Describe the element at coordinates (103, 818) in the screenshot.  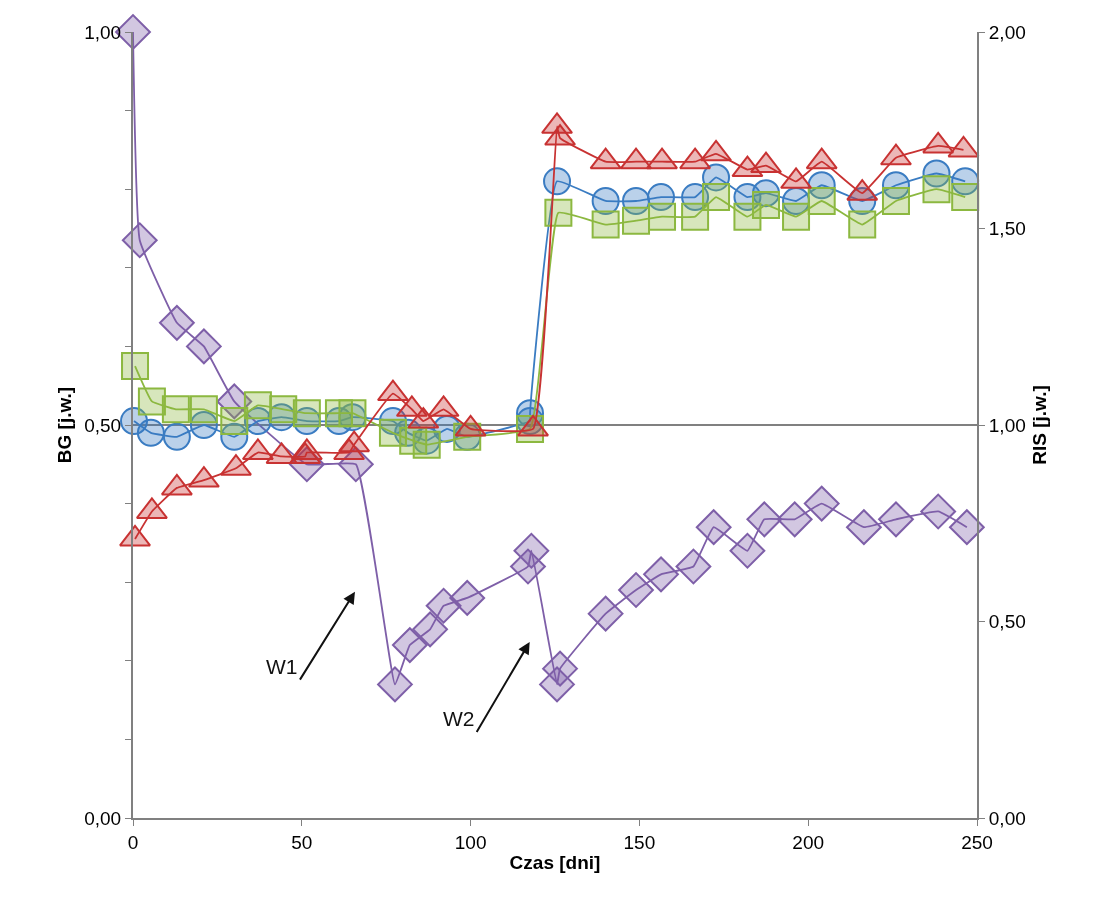
I see `y-tick-label: 0,00` at that location.